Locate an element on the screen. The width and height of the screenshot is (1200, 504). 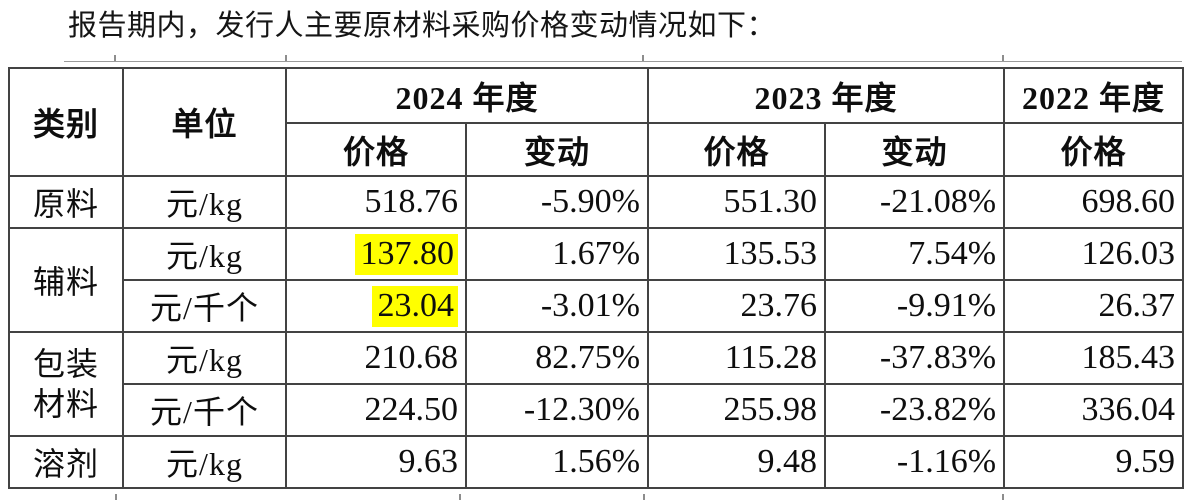
col-header-2022-price: 价格 is located at coordinates (1094, 149).